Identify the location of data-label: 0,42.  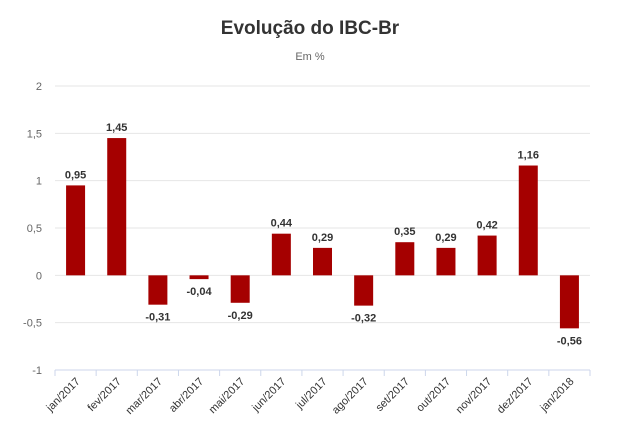
(486, 226).